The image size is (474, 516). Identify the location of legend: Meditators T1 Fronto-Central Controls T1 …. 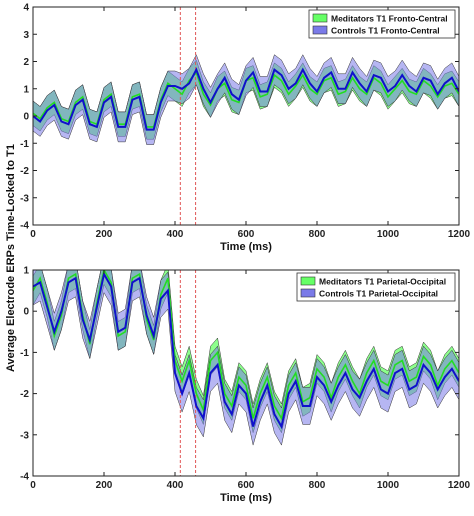
(382, 24).